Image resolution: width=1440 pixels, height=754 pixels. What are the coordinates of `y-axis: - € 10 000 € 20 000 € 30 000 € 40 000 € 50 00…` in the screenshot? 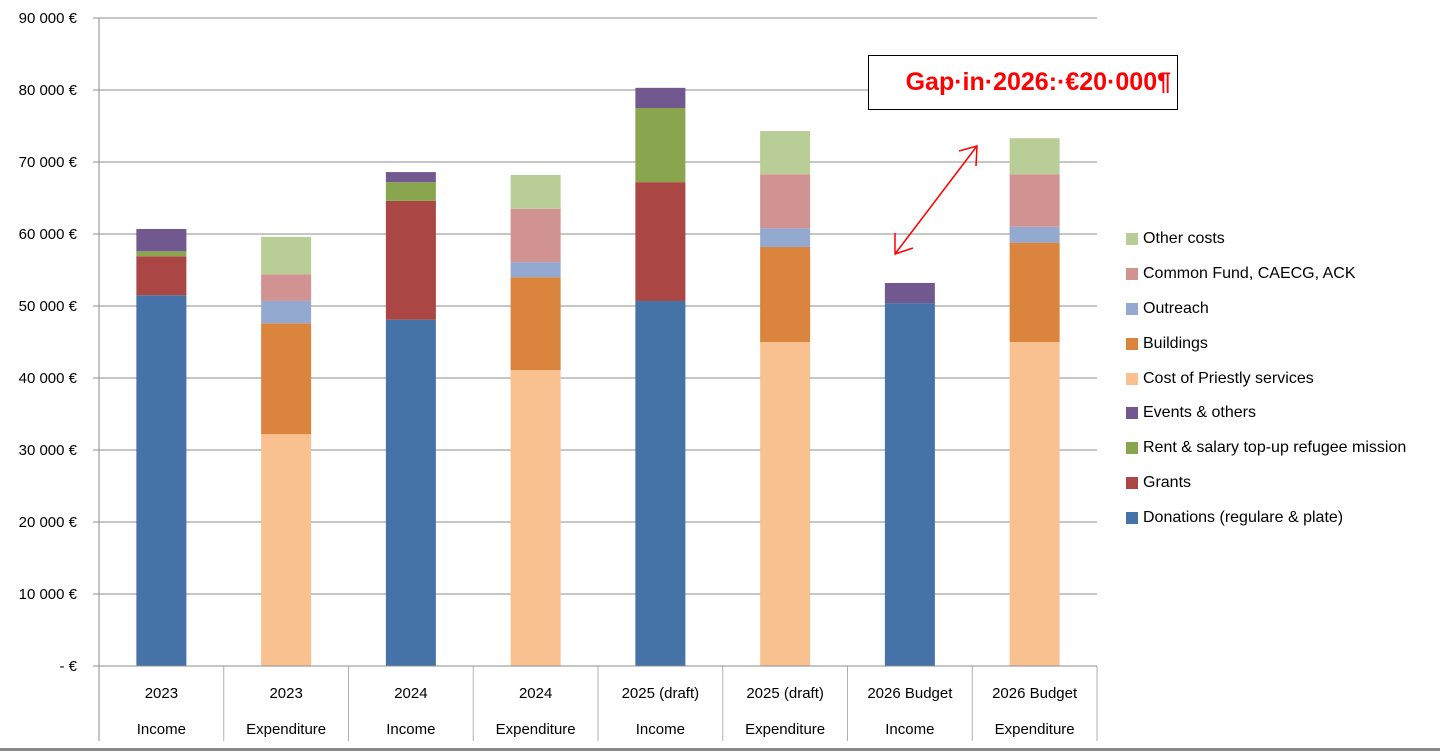 It's located at (59, 375).